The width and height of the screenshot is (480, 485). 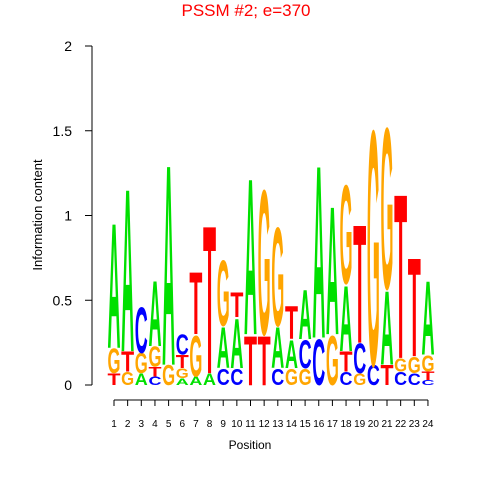 What do you see at coordinates (182, 424) in the screenshot?
I see `x-tick-label: 6` at bounding box center [182, 424].